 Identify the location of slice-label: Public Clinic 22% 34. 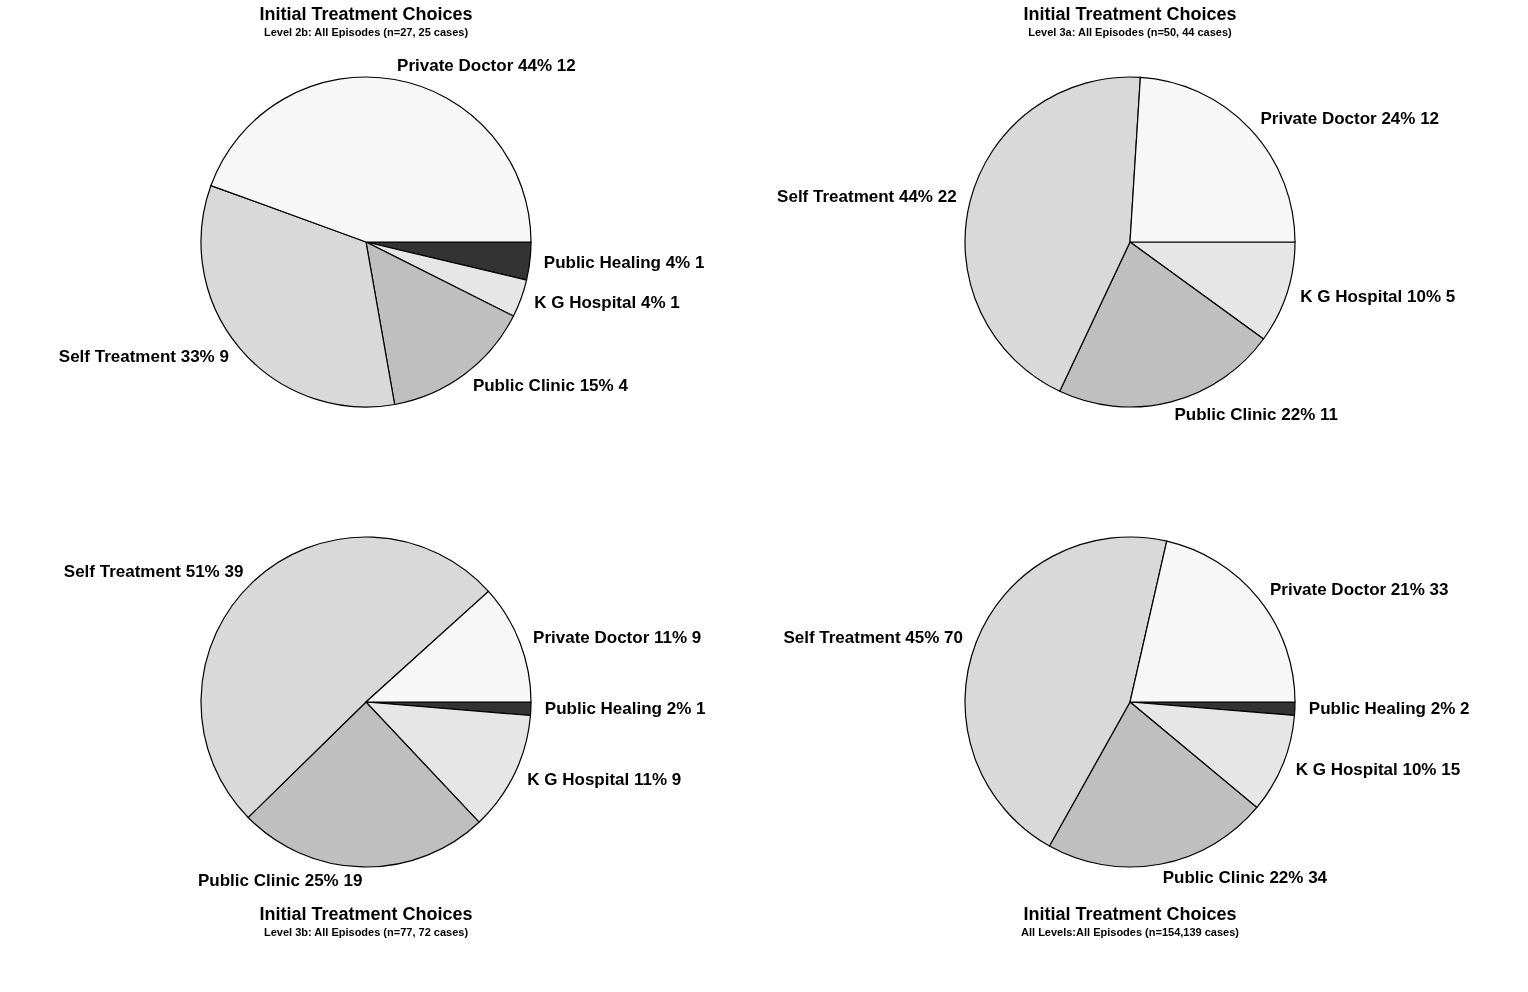
(1245, 877).